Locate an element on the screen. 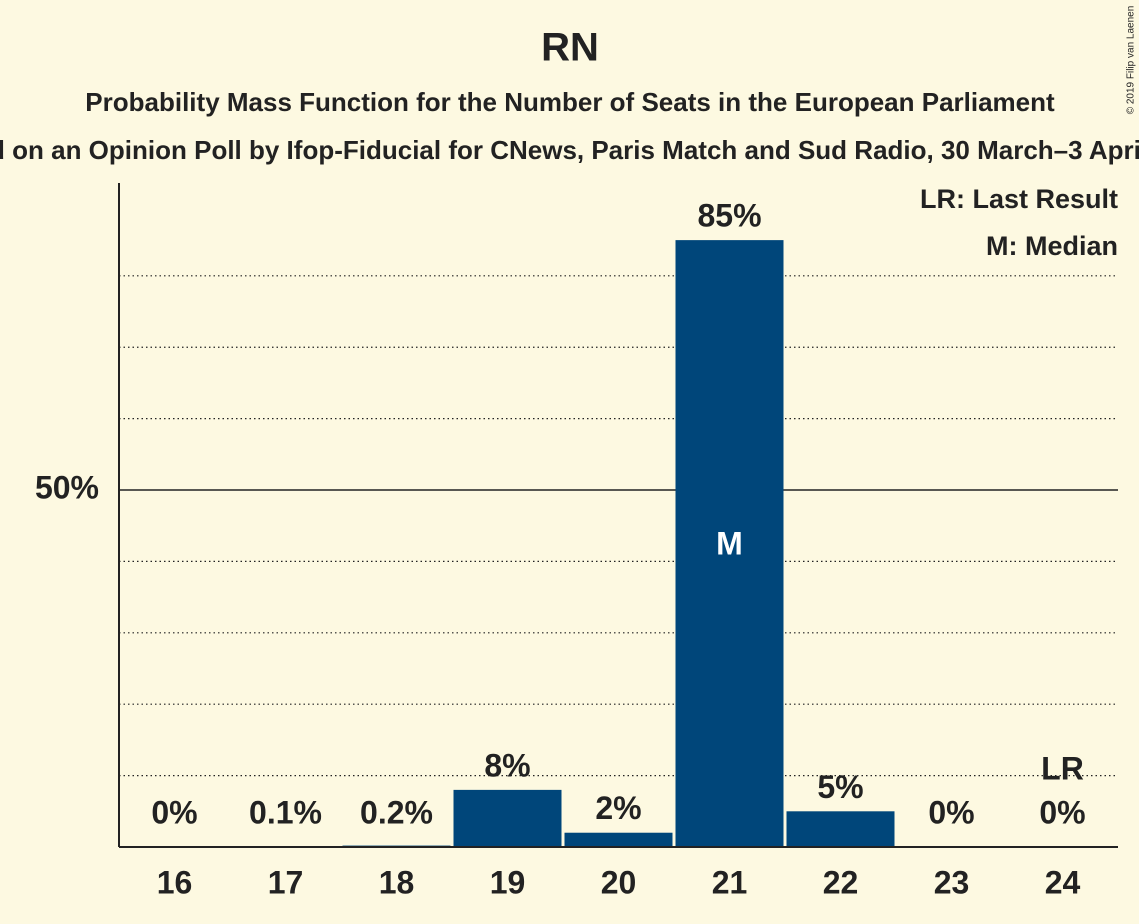 This screenshot has width=1139, height=924. copyright: © 2019 Filip van Laenen is located at coordinates (1131, 60).